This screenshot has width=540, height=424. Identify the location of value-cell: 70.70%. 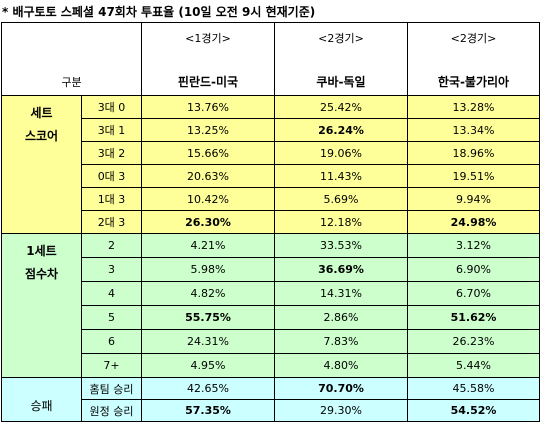
(341, 388).